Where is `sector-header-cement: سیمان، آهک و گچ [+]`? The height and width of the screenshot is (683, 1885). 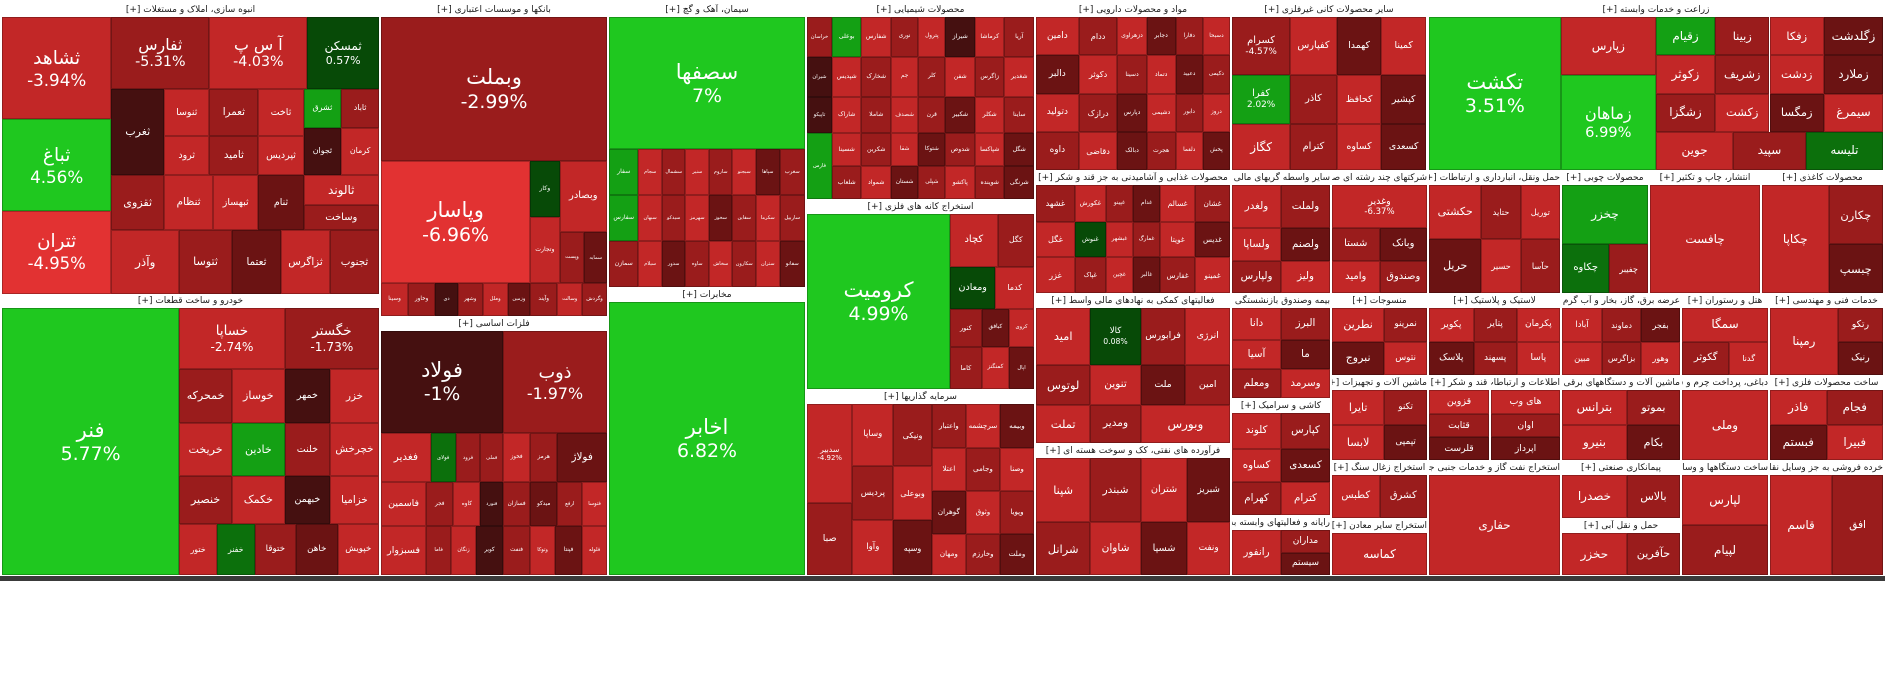
sector-header-cement: سیمان، آهک و گچ [+] is located at coordinates (707, 10).